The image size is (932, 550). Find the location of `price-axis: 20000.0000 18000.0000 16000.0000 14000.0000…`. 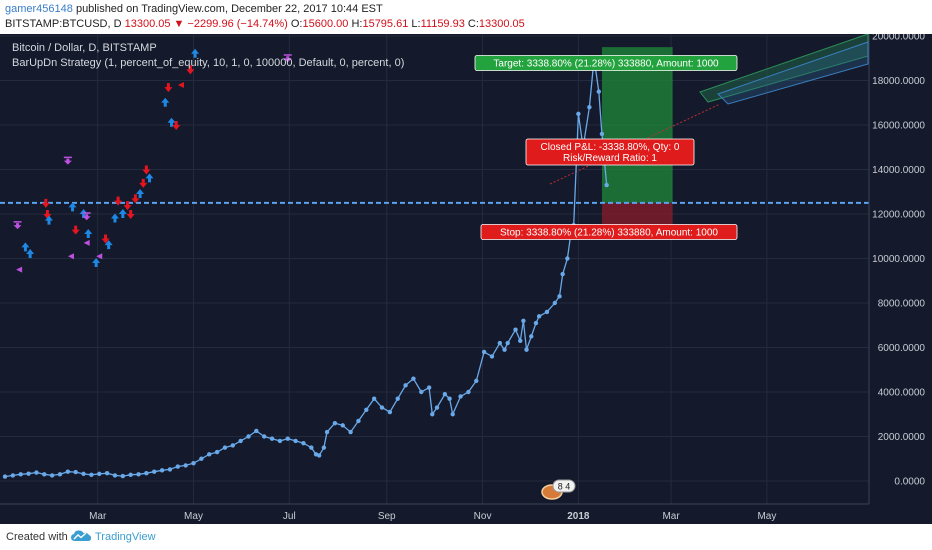

price-axis: 20000.0000 18000.0000 16000.0000 14000.0000… is located at coordinates (898, 261).